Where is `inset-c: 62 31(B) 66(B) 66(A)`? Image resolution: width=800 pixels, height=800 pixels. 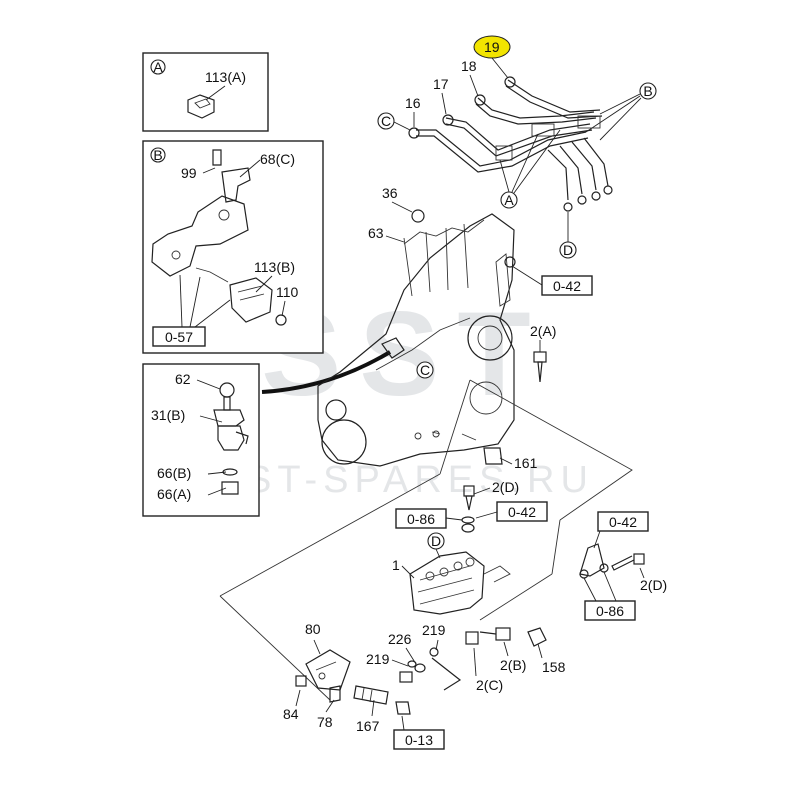 inset-c: 62 31(B) 66(B) 66(A) is located at coordinates (201, 440).